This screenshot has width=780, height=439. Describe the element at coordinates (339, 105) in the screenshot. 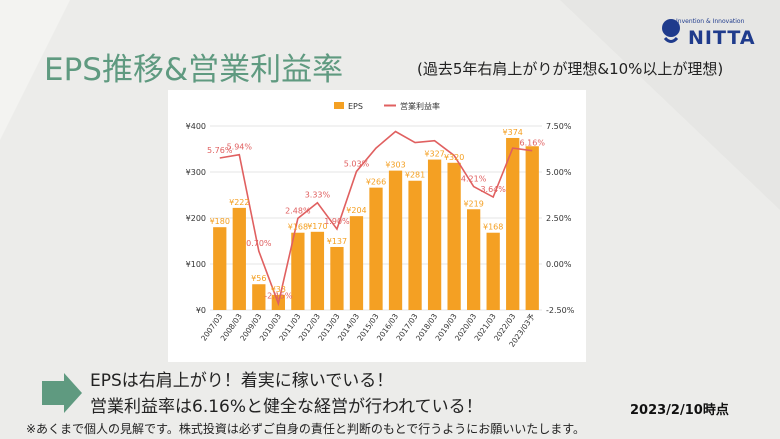

I see `legend-swatch-eps` at that location.